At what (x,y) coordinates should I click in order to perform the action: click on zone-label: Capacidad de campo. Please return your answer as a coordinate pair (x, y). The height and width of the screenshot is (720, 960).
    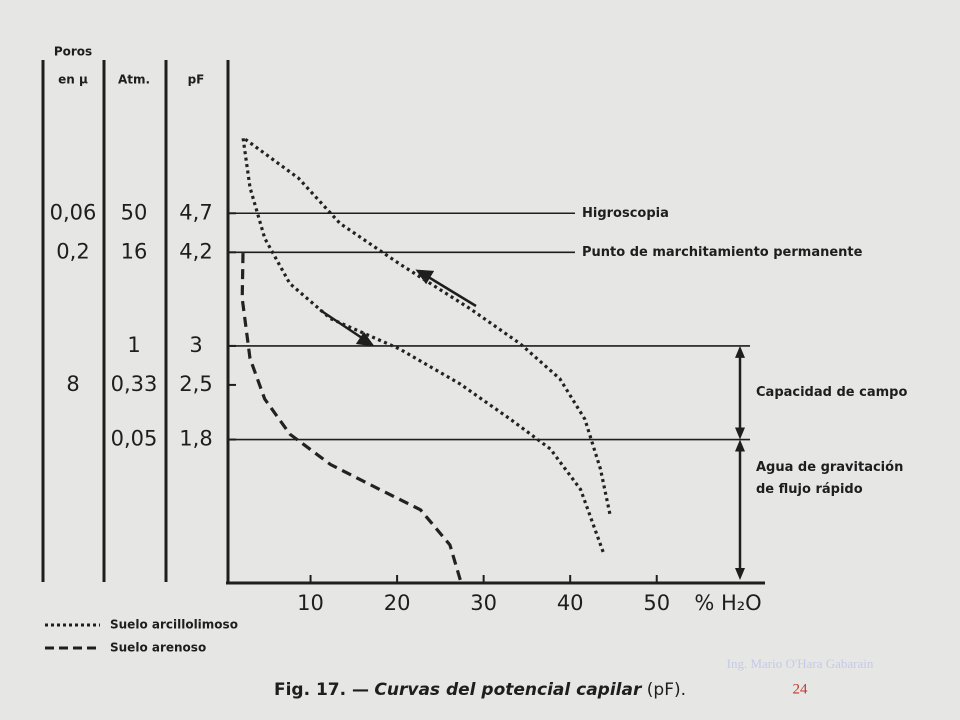
    Looking at the image, I should click on (831, 392).